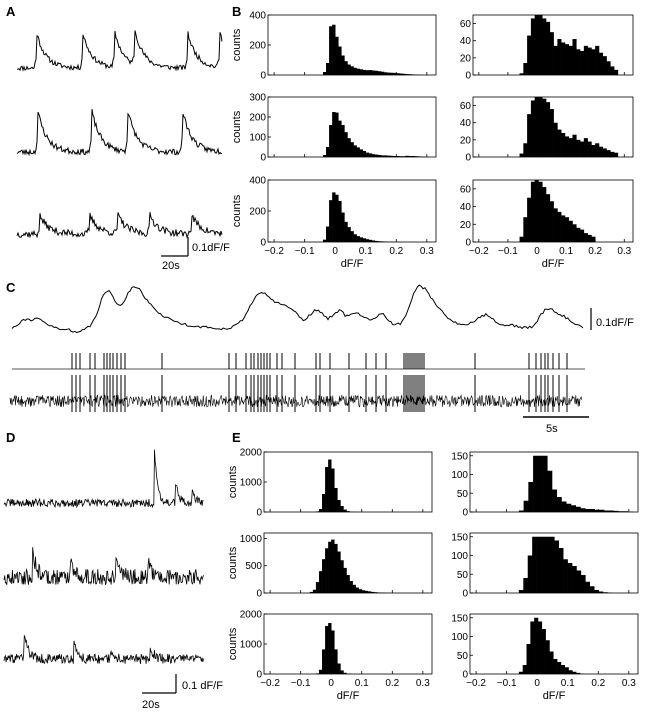 The height and width of the screenshot is (714, 645). I want to click on trace-a2, so click(119, 133).